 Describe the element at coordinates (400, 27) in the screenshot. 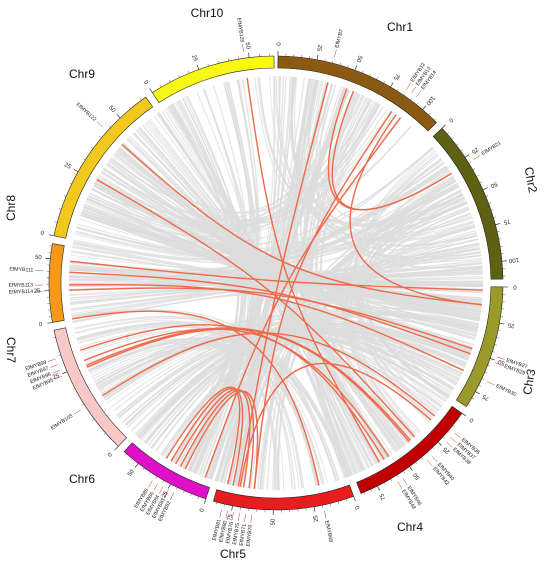

I see `chromosome-label-chr1: Chr1` at that location.